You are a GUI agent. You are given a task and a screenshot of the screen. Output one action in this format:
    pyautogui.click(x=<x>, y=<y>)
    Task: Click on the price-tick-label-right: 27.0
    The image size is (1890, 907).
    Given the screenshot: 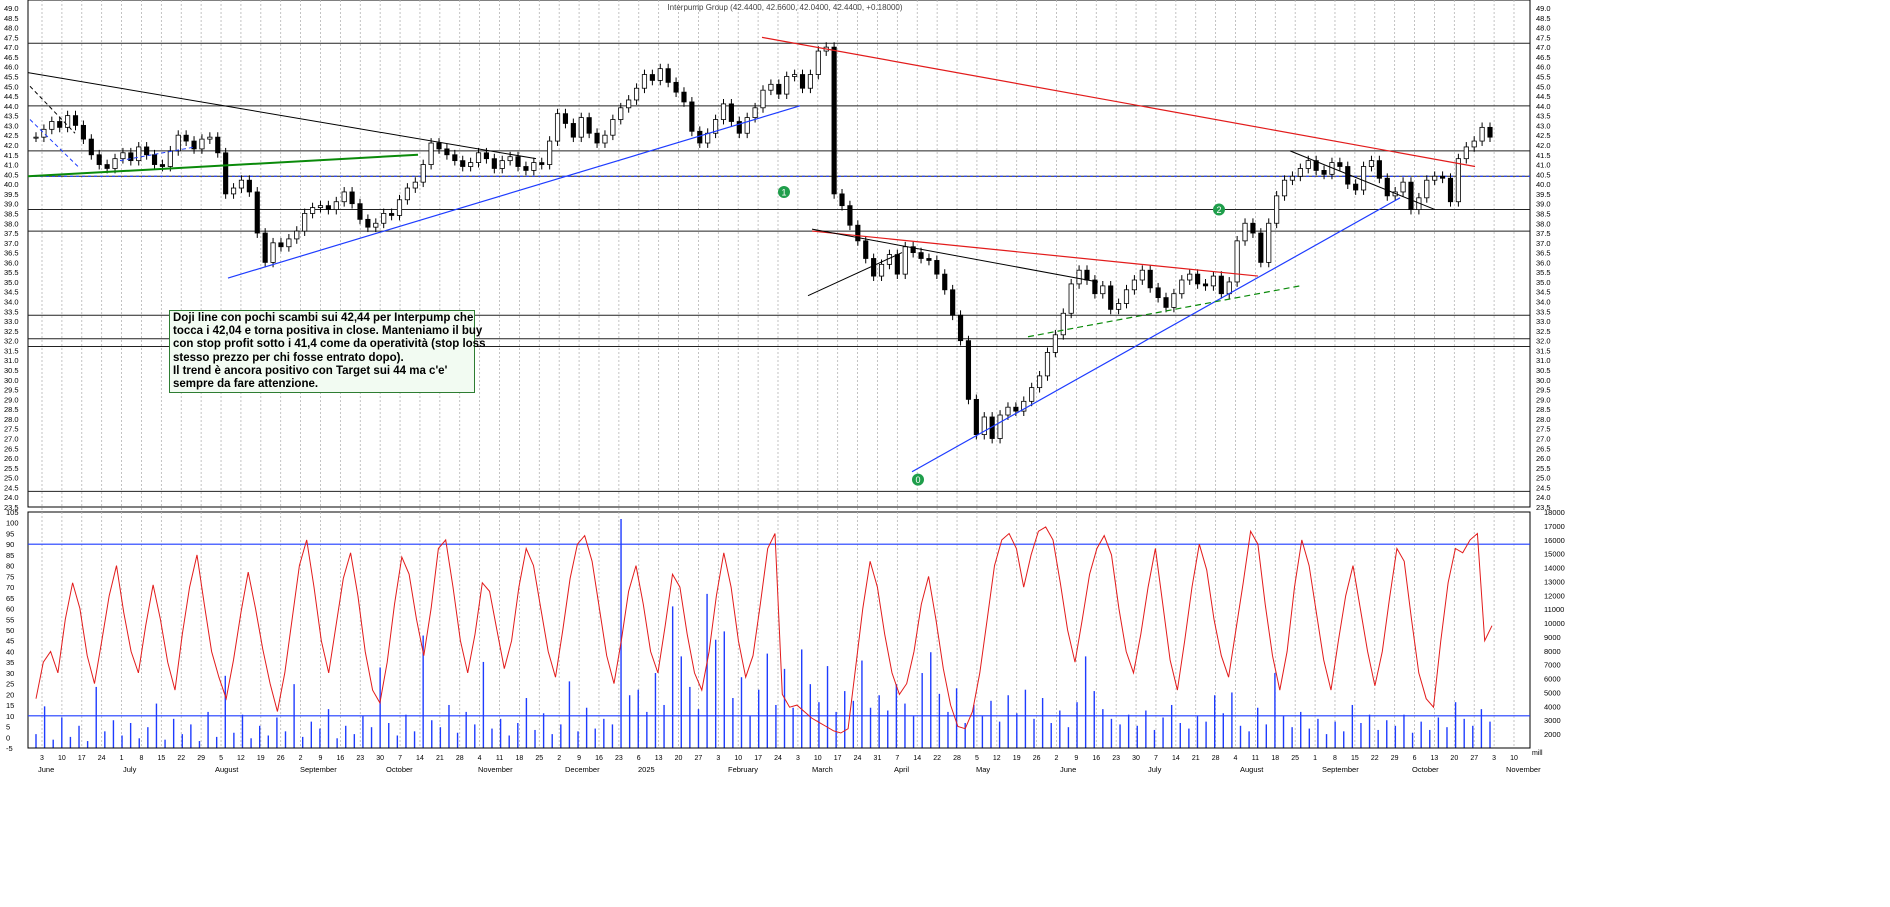 What is the action you would take?
    pyautogui.click(x=1543, y=439)
    